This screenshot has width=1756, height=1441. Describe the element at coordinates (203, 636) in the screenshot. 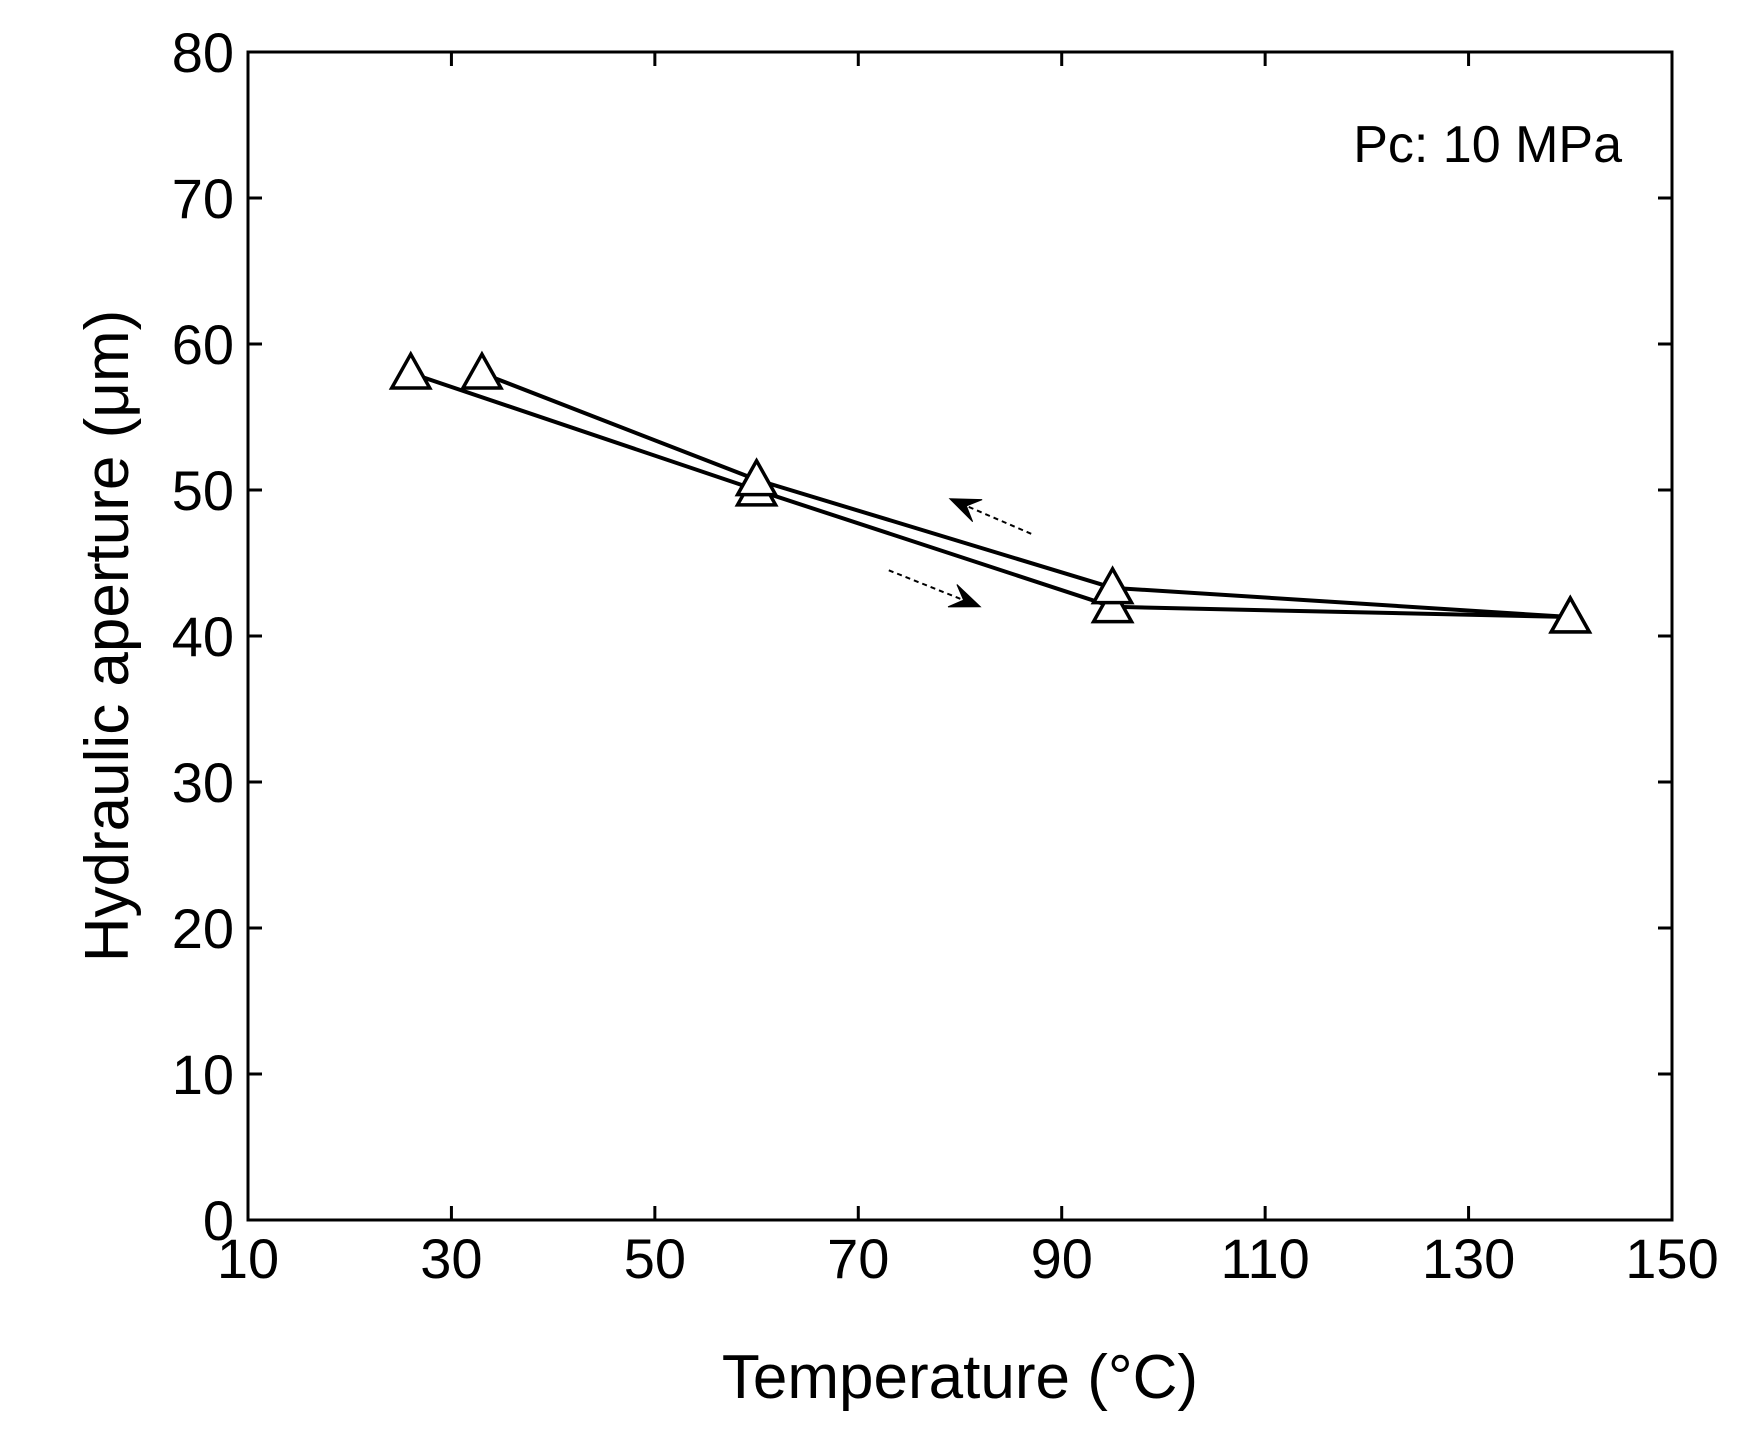

I see `y-tick-label-40: 40` at that location.